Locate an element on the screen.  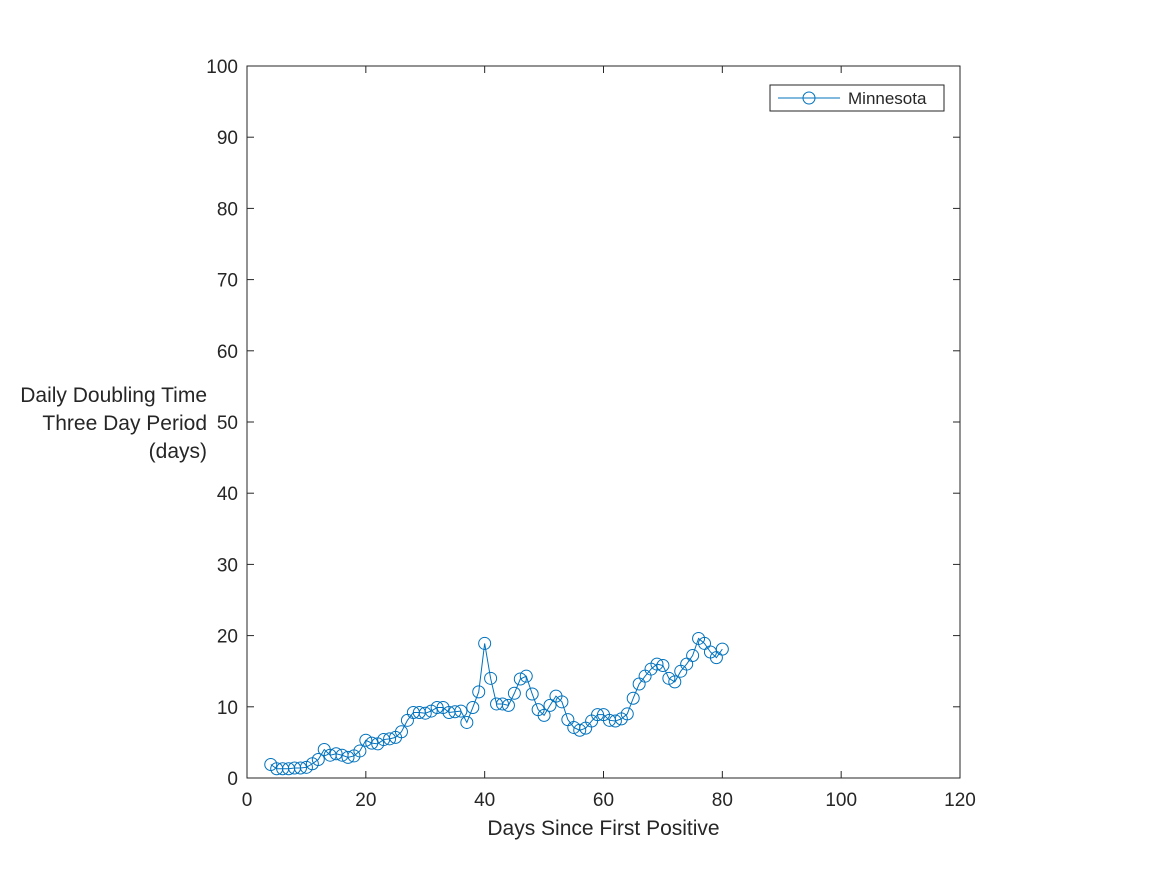
y-tick-label: 80 is located at coordinates (227, 209).